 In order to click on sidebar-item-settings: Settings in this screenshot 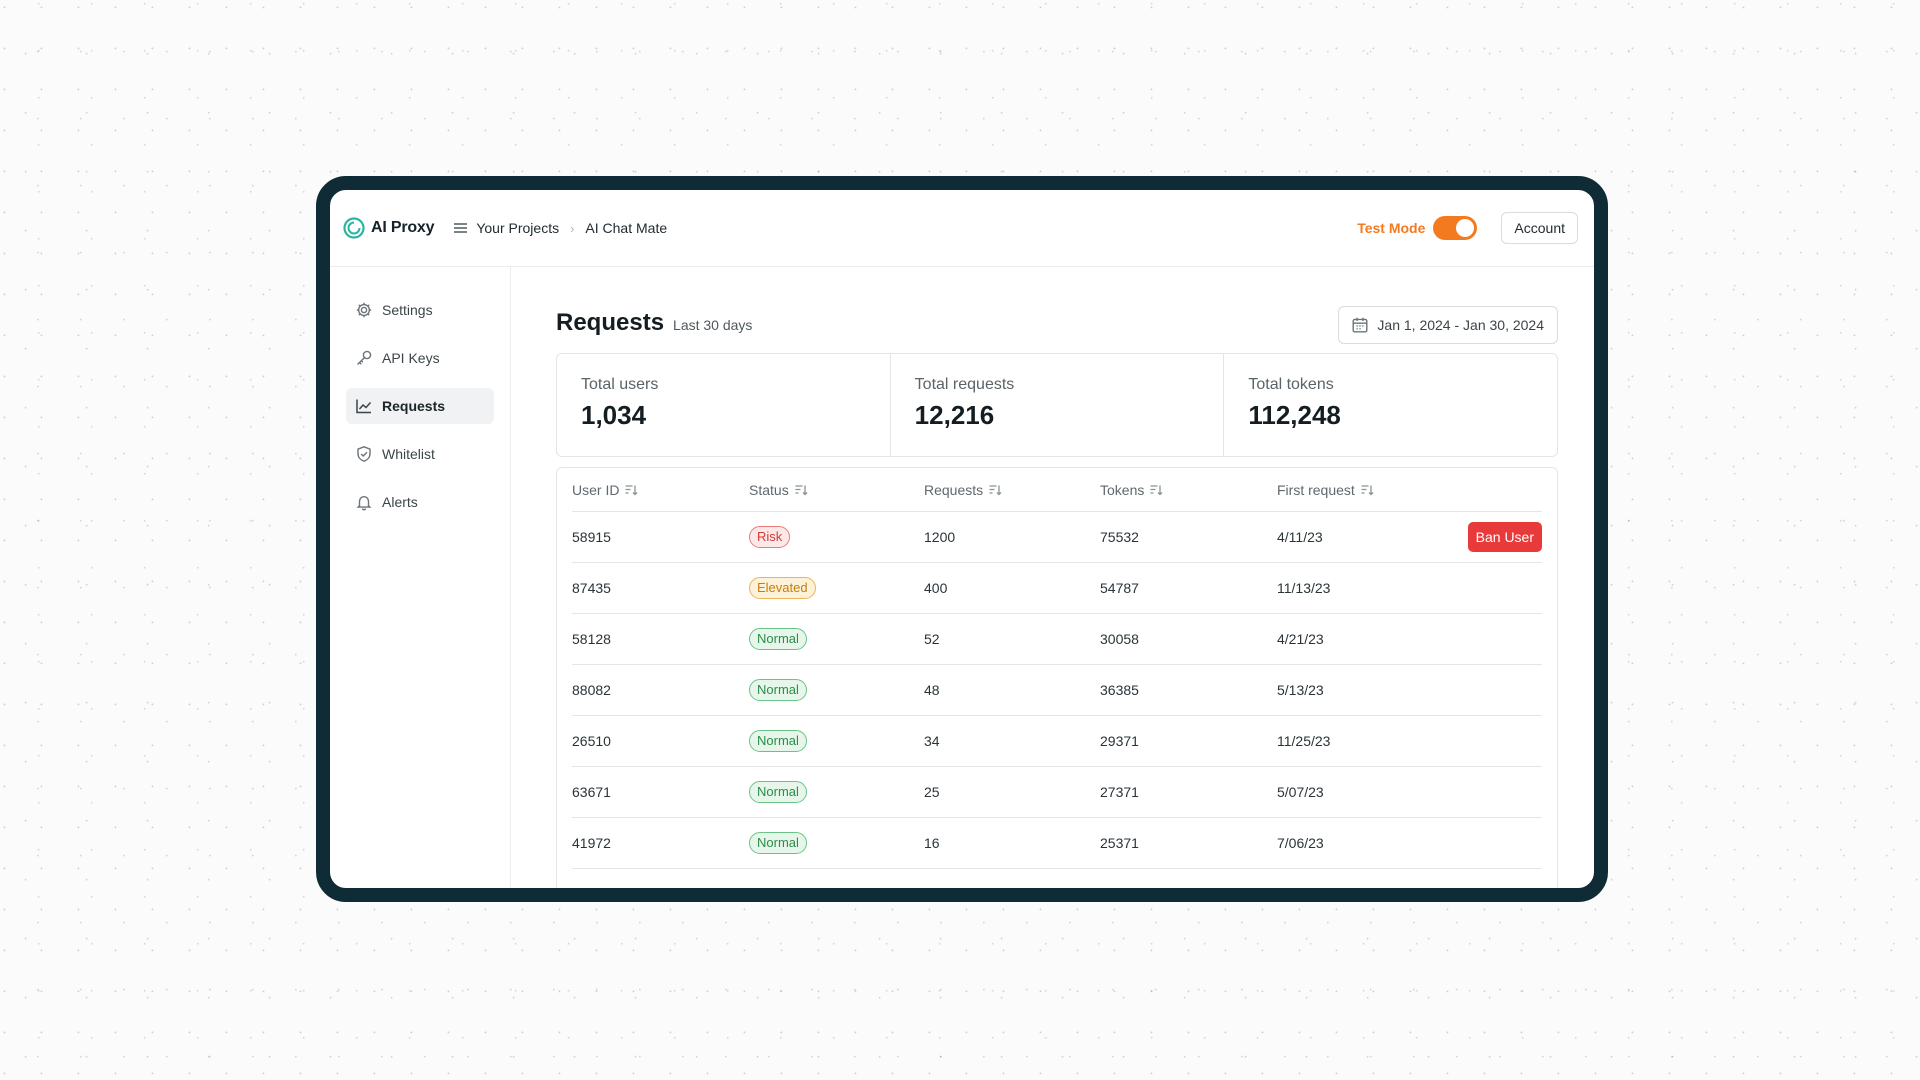, I will do `click(420, 310)`.